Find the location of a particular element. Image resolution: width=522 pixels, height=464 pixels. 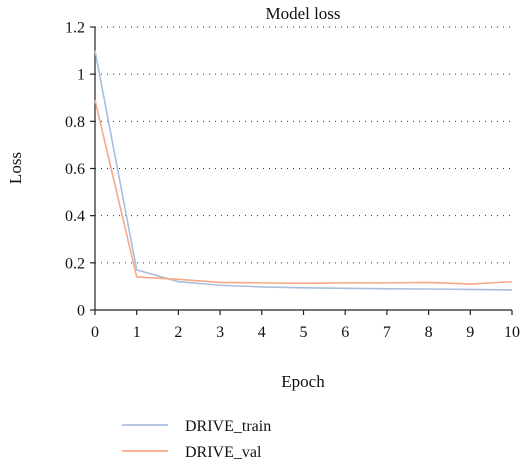

x-tick-label-1: 1 is located at coordinates (137, 332).